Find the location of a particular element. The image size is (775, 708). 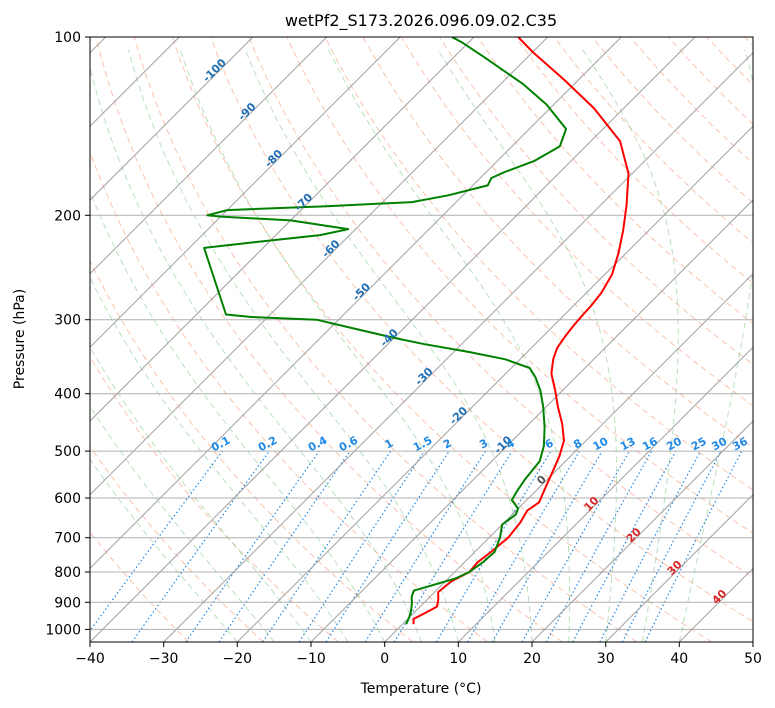

x-axis-ticks: −40 −30 −20 −10 0 10 20 30 40 50 is located at coordinates (418, 654).